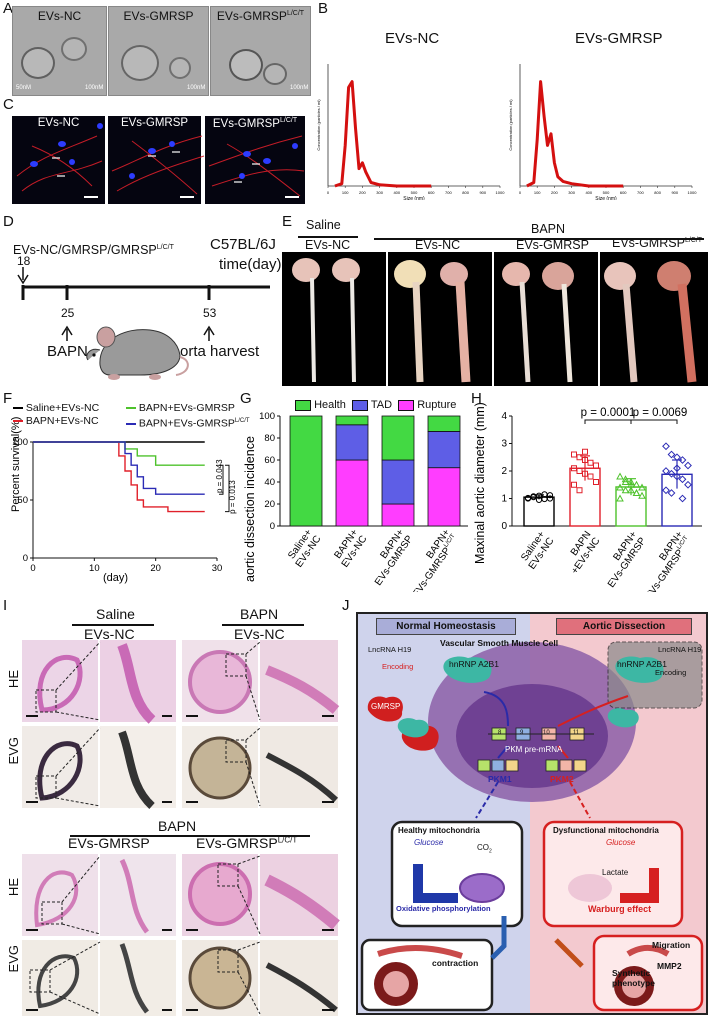 The width and height of the screenshot is (711, 1019). Describe the element at coordinates (429, 842) in the screenshot. I see `glucose-left: Glucose` at that location.